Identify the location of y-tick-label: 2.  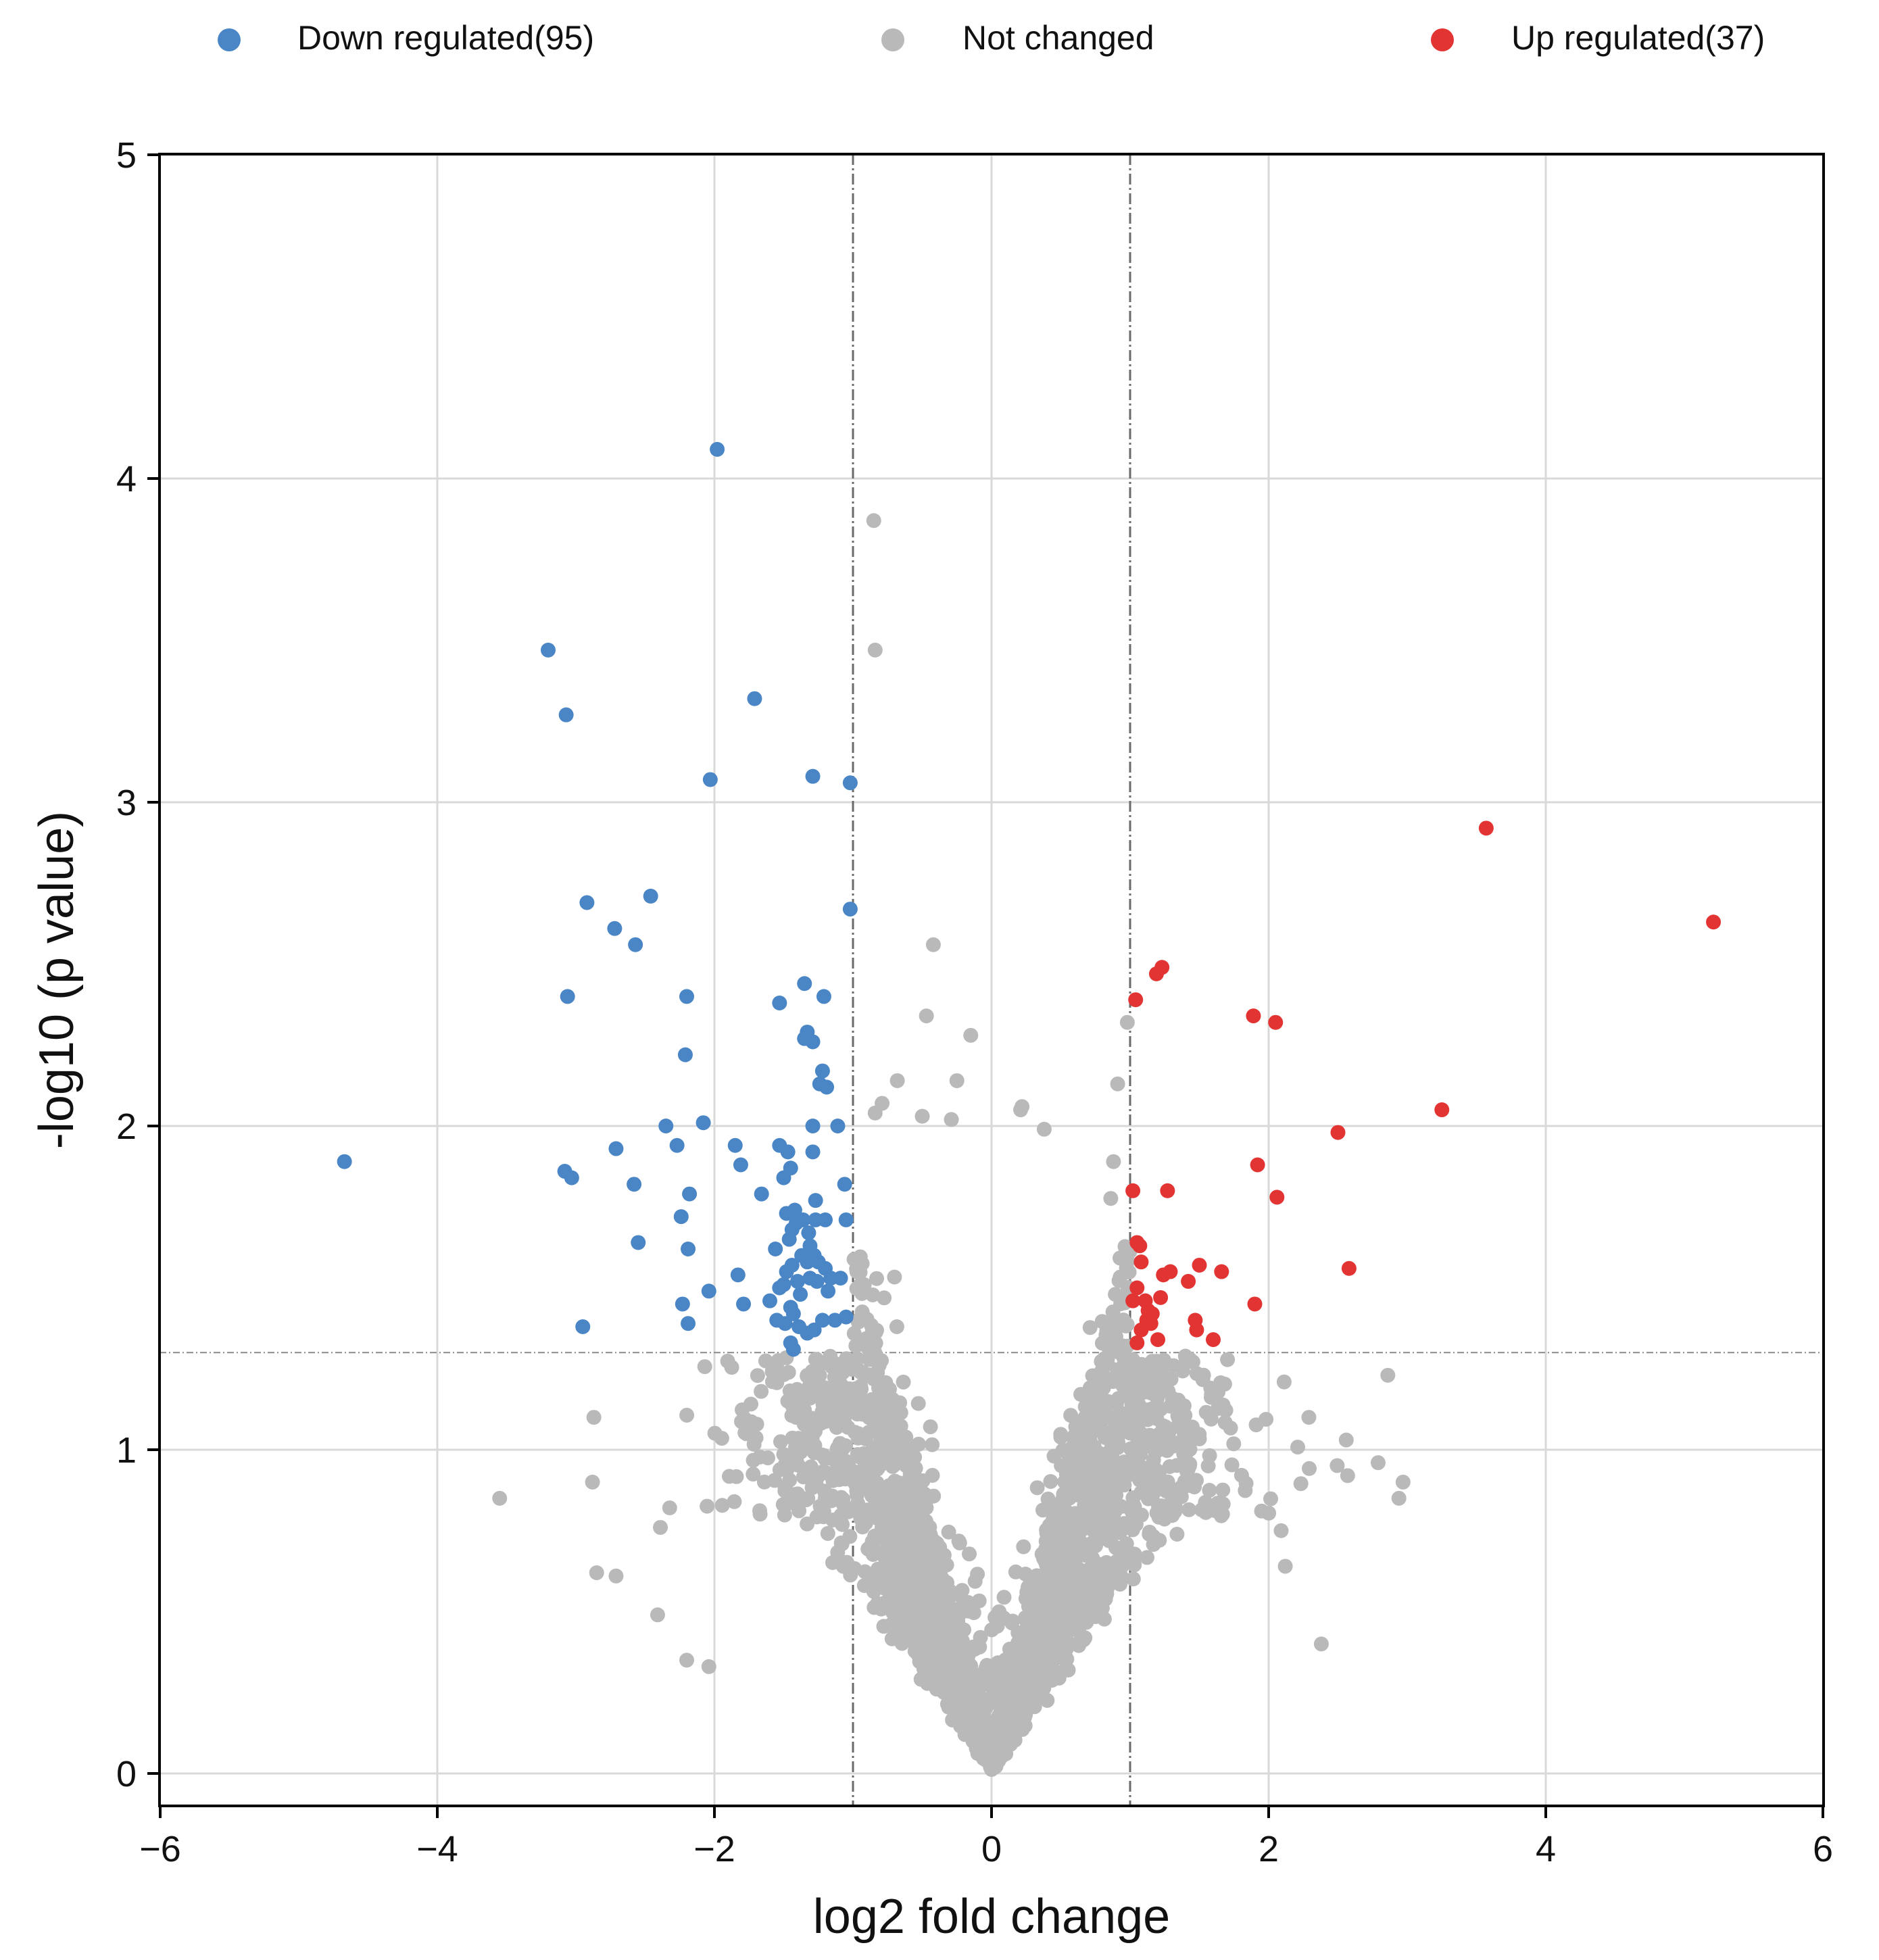
(126, 1126).